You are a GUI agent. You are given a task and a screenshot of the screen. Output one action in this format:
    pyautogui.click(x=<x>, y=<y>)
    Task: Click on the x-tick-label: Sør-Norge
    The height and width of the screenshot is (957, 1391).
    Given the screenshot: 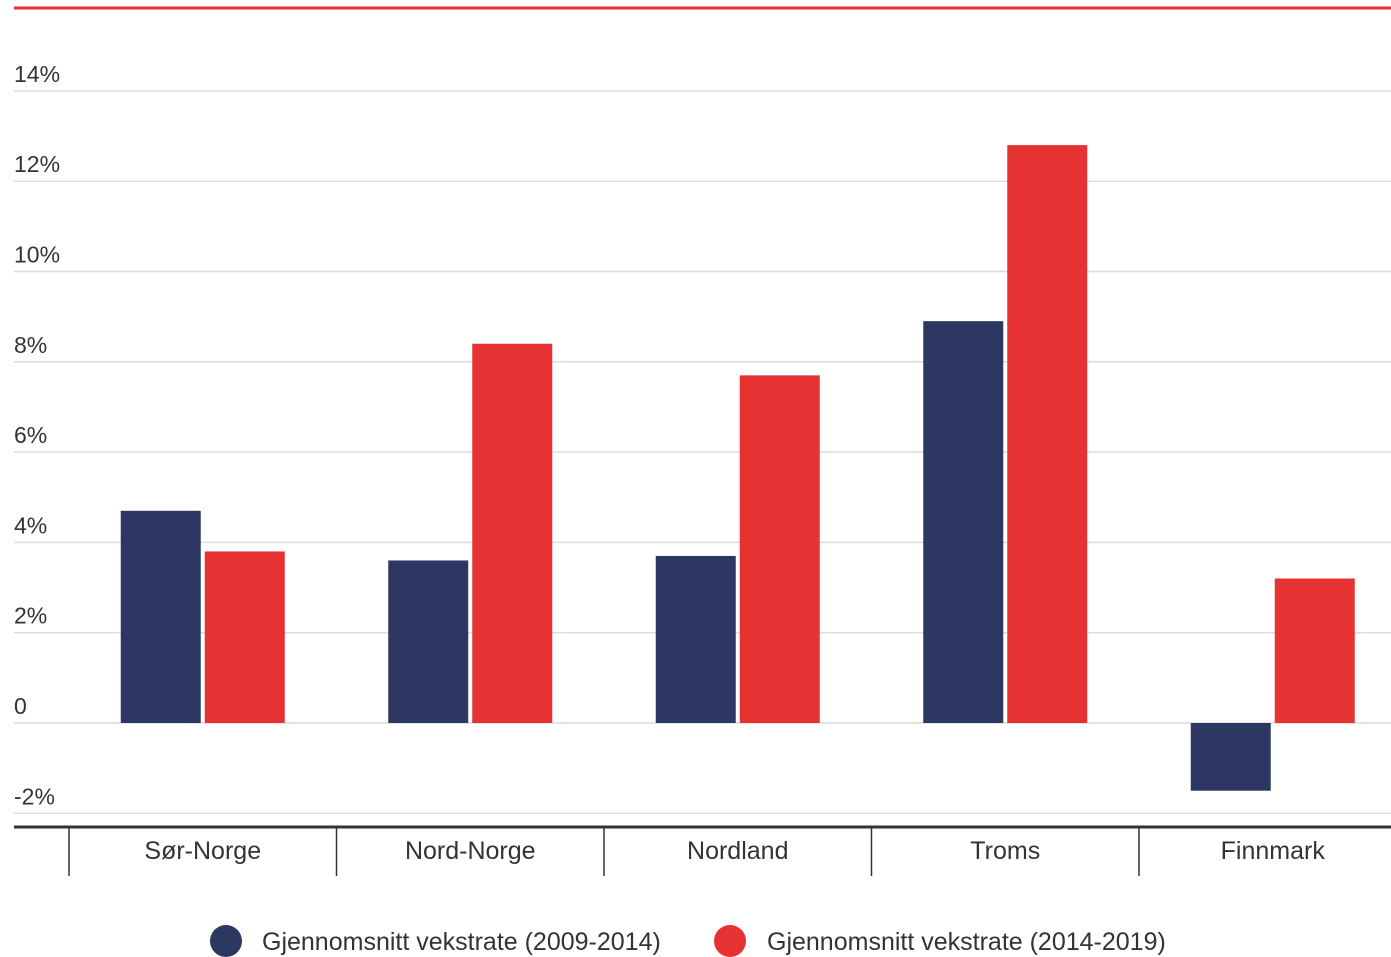 What is the action you would take?
    pyautogui.click(x=202, y=851)
    